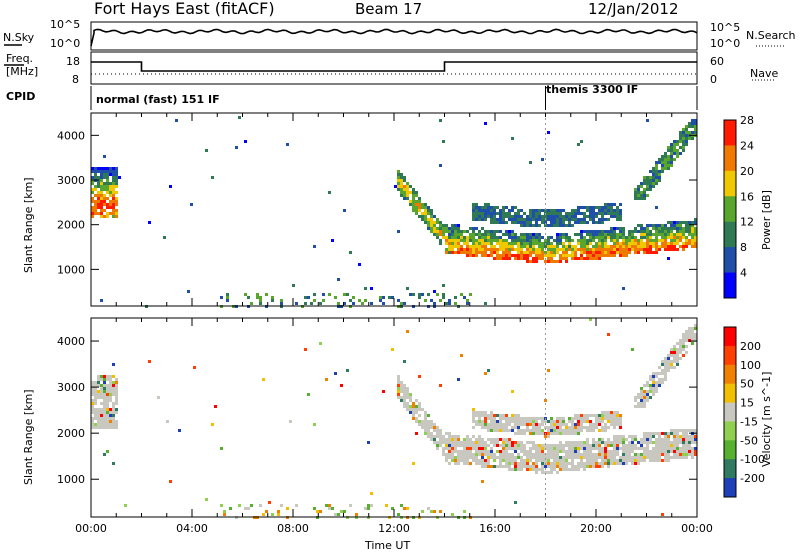  I want to click on power-y-tick-label: 2000, so click(71, 225).